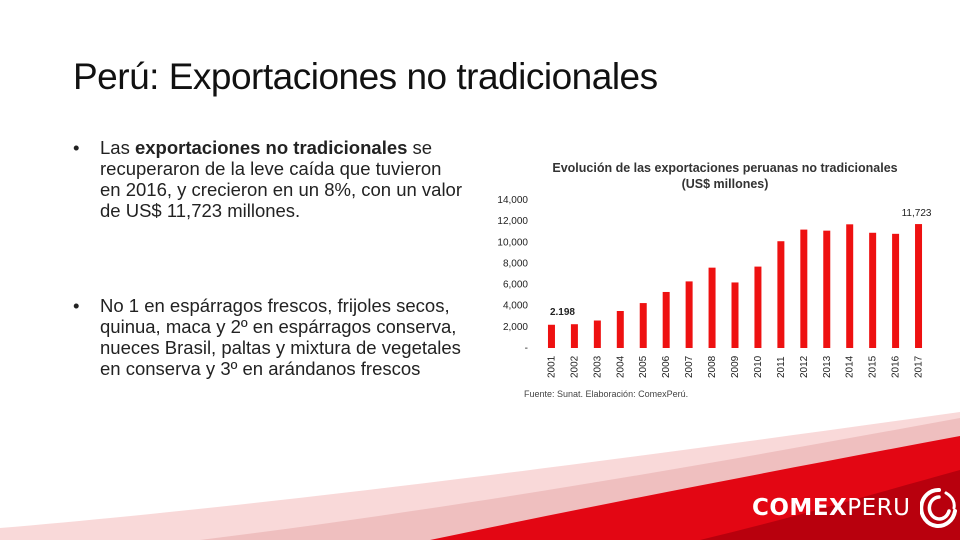  I want to click on bar-2015, so click(873, 290).